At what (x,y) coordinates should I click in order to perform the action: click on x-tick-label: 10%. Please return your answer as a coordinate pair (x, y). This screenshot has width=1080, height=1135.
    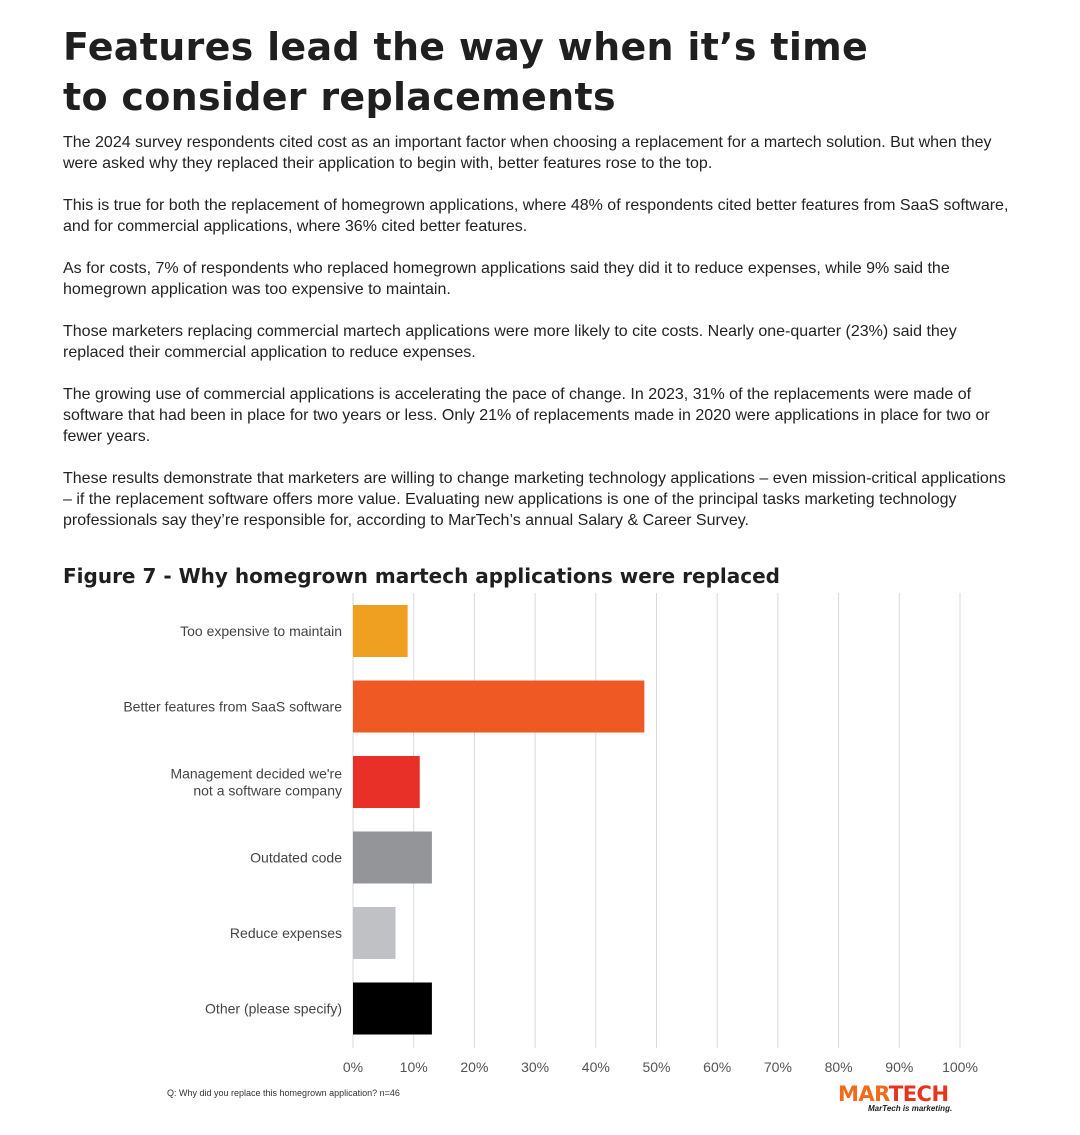
    Looking at the image, I should click on (414, 1067).